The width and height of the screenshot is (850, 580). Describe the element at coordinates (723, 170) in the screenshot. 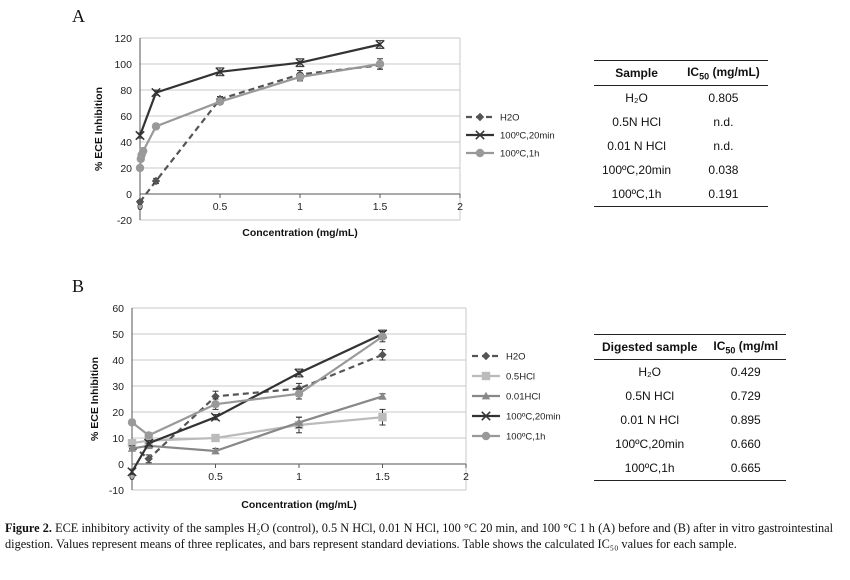

I see `table-cell-ic50: 0.038` at that location.